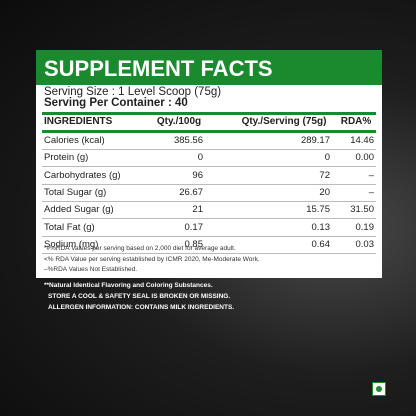 The height and width of the screenshot is (416, 416). I want to click on panel-title: SUPPLEMENT FACTS, so click(209, 67).